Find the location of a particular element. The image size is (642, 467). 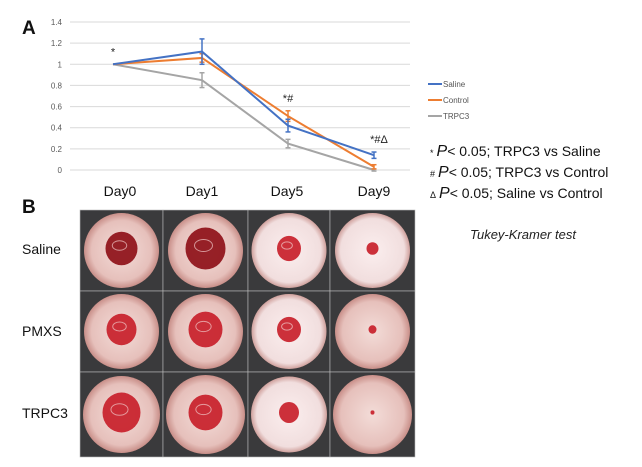

legend-item-control: Control is located at coordinates (448, 100).